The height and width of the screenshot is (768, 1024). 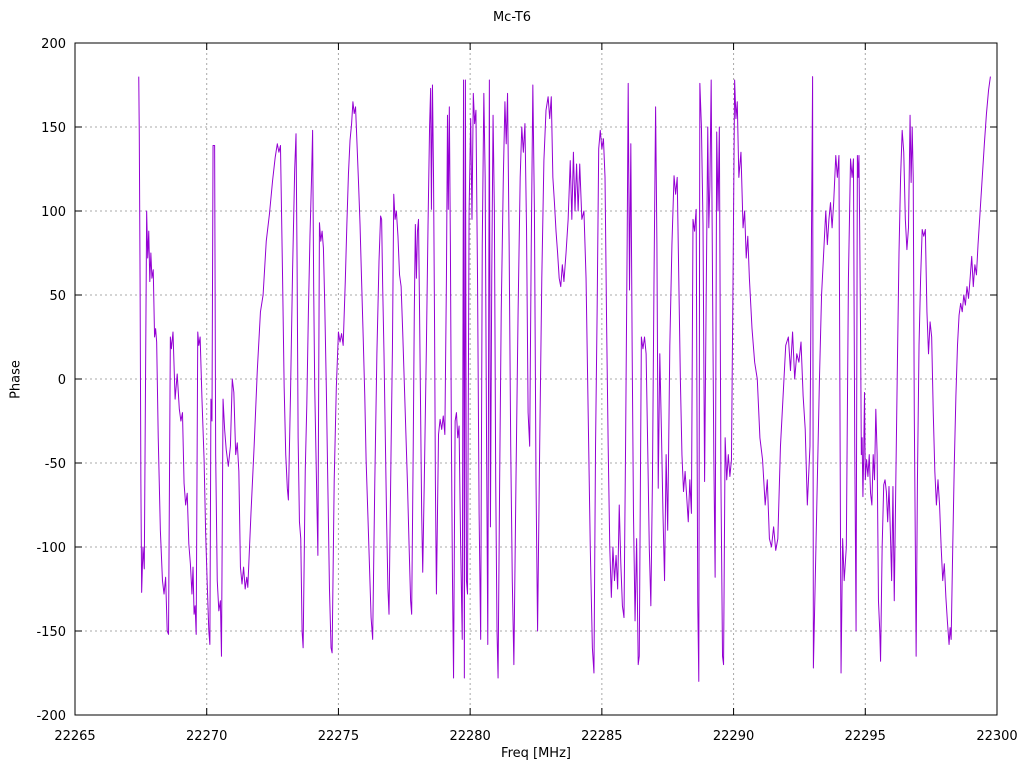 What do you see at coordinates (338, 736) in the screenshot?
I see `x-tick-label: 22275` at bounding box center [338, 736].